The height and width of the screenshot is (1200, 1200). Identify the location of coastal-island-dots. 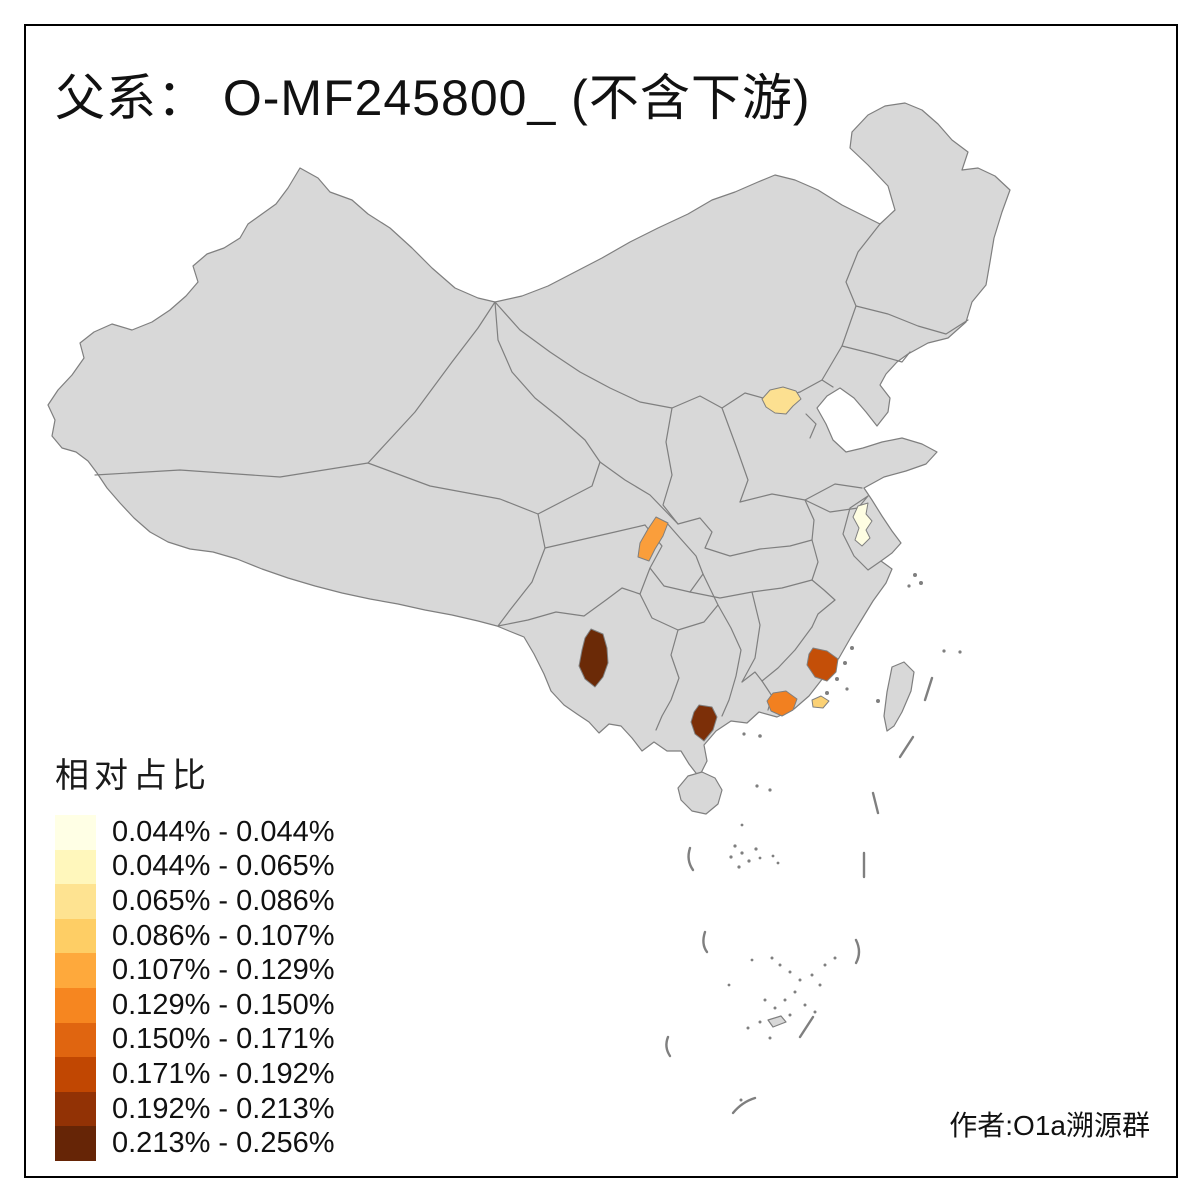
(852, 655).